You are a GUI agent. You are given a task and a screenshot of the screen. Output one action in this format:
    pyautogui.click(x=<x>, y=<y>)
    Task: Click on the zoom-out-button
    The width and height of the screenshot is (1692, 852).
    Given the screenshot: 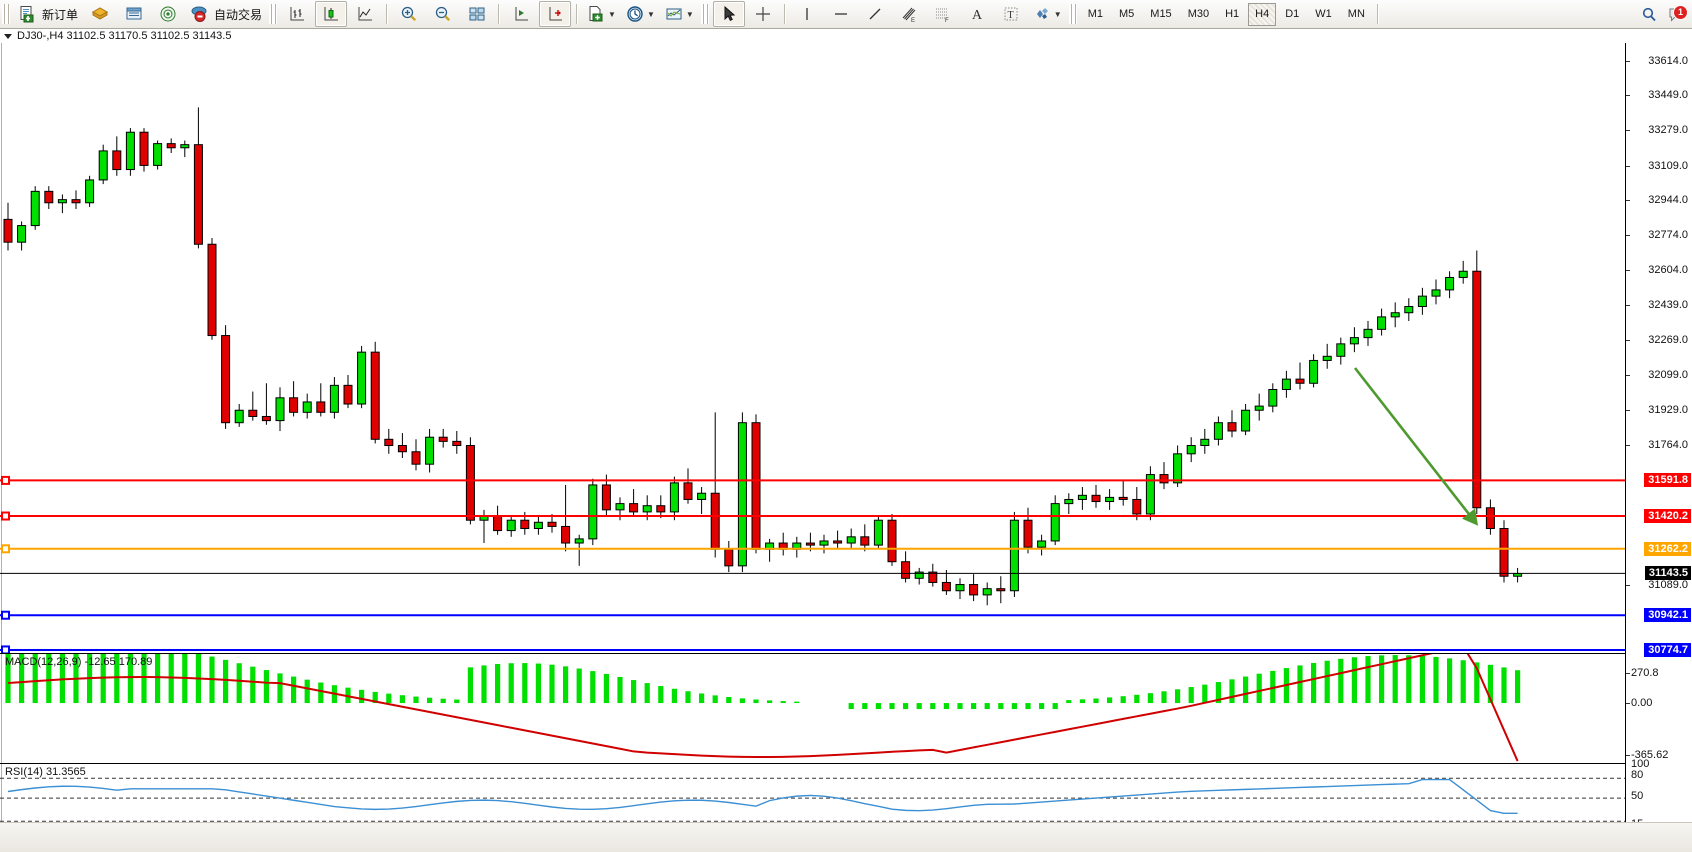 What is the action you would take?
    pyautogui.click(x=443, y=14)
    